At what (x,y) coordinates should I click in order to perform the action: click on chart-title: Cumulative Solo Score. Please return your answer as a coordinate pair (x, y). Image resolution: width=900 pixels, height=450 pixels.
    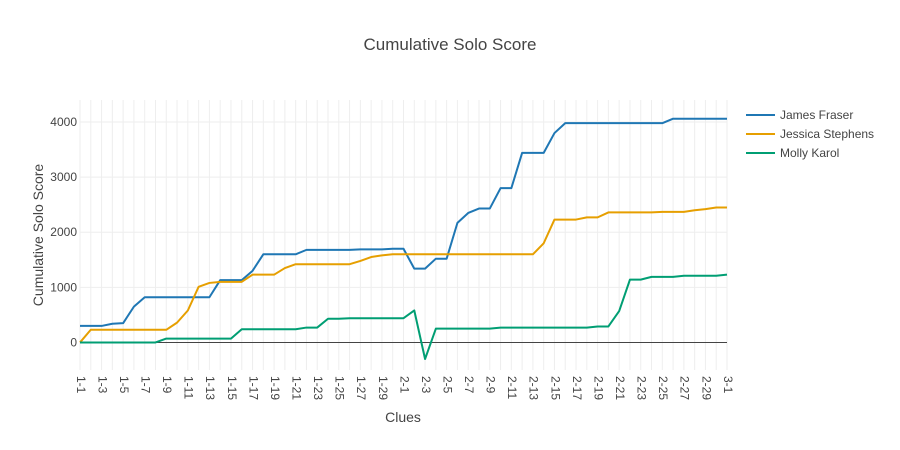
    Looking at the image, I should click on (450, 44).